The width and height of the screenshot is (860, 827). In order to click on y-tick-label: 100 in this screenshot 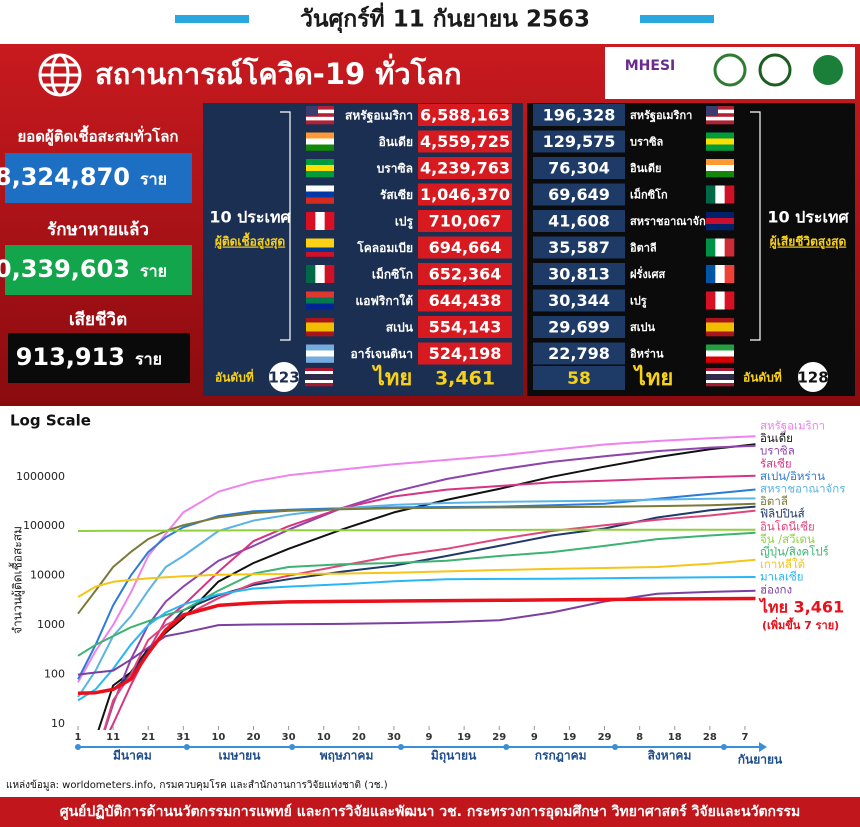, I will do `click(54, 674)`.